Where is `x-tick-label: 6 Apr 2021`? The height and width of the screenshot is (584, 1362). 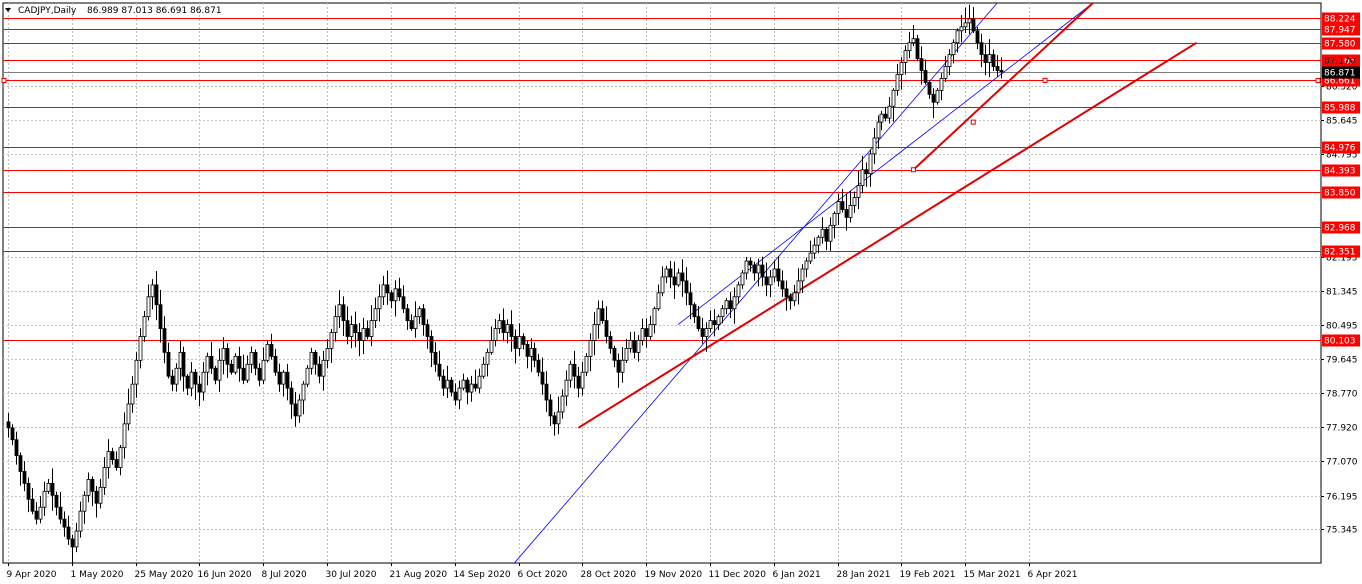
x-tick-label: 6 Apr 2021 is located at coordinates (1053, 575).